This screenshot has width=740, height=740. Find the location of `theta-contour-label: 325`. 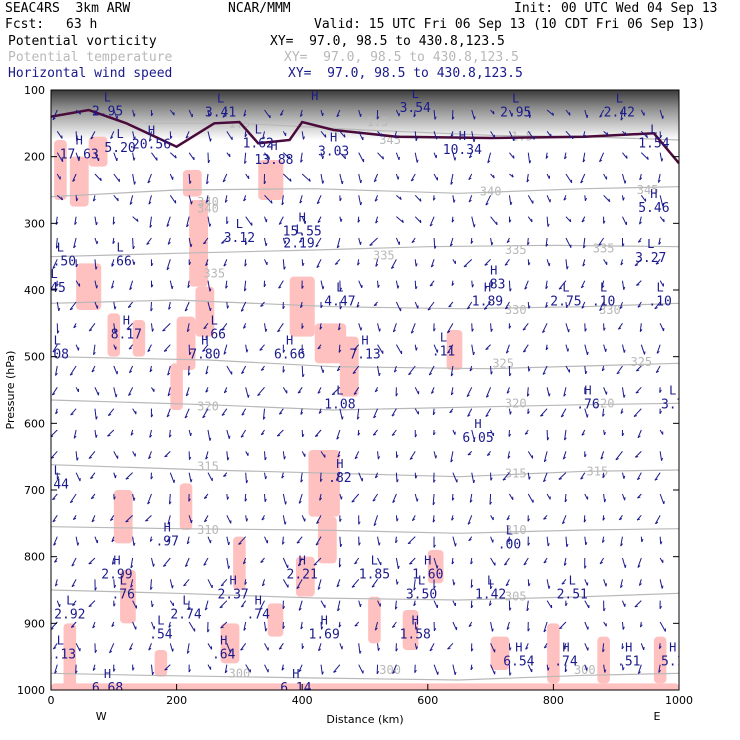

theta-contour-label: 325 is located at coordinates (641, 362).